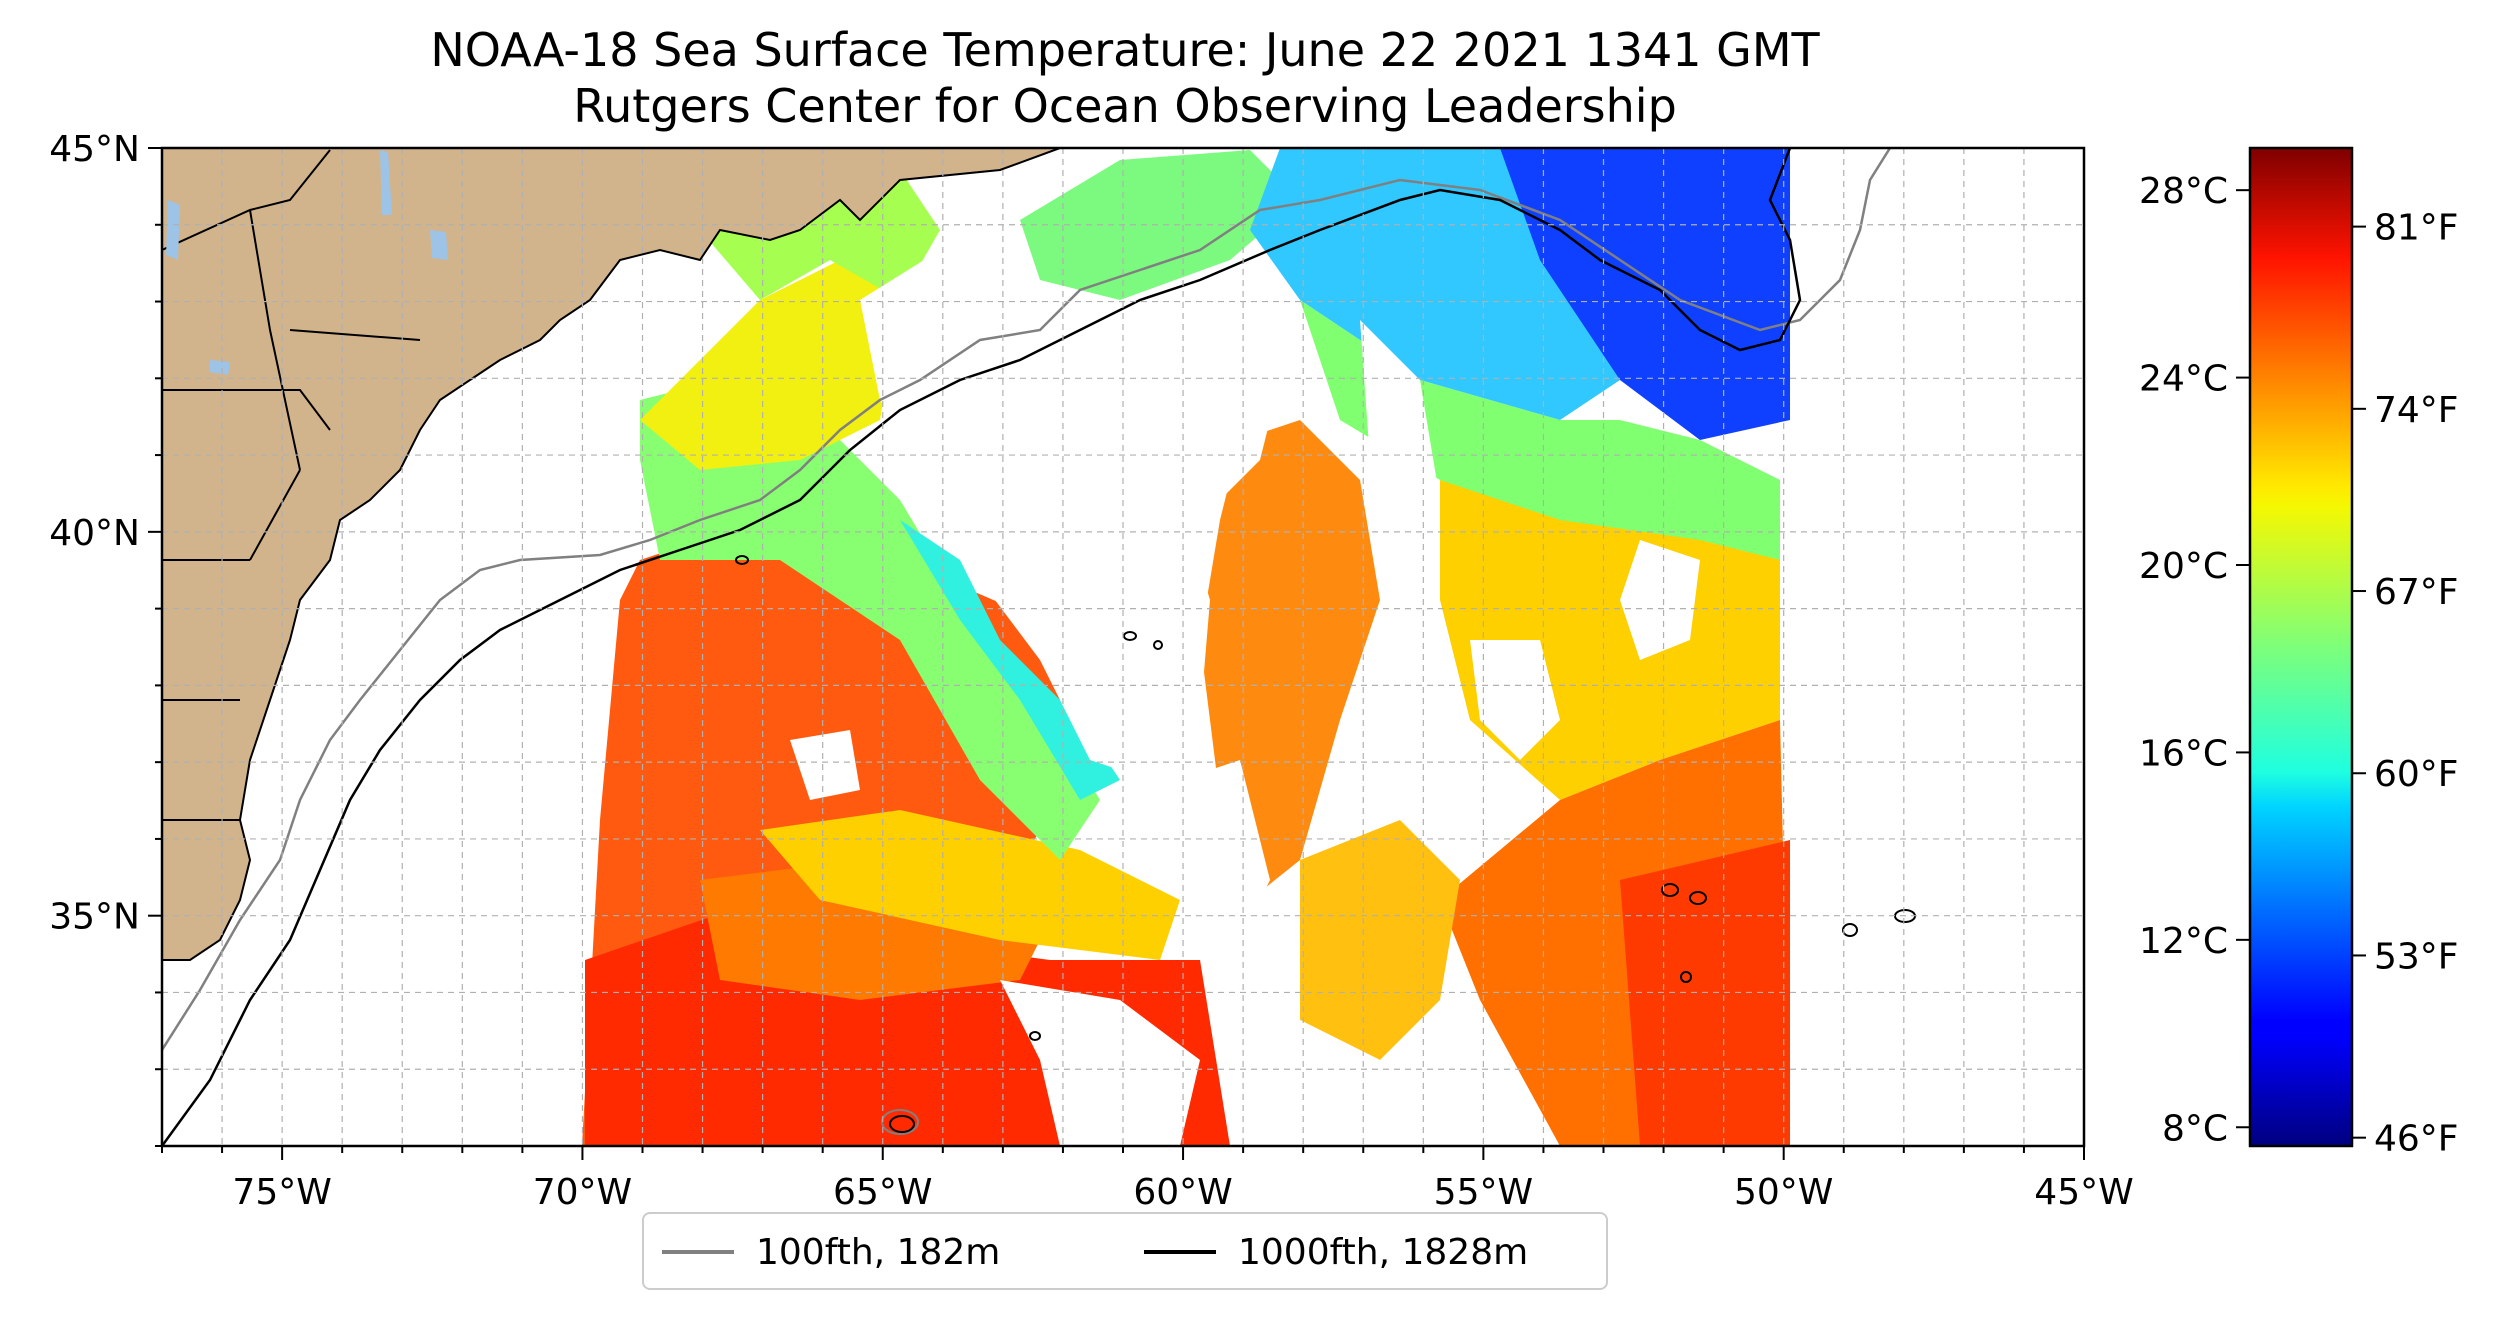  I want to click on celsius-tick-label: 12°C, so click(2183, 941).